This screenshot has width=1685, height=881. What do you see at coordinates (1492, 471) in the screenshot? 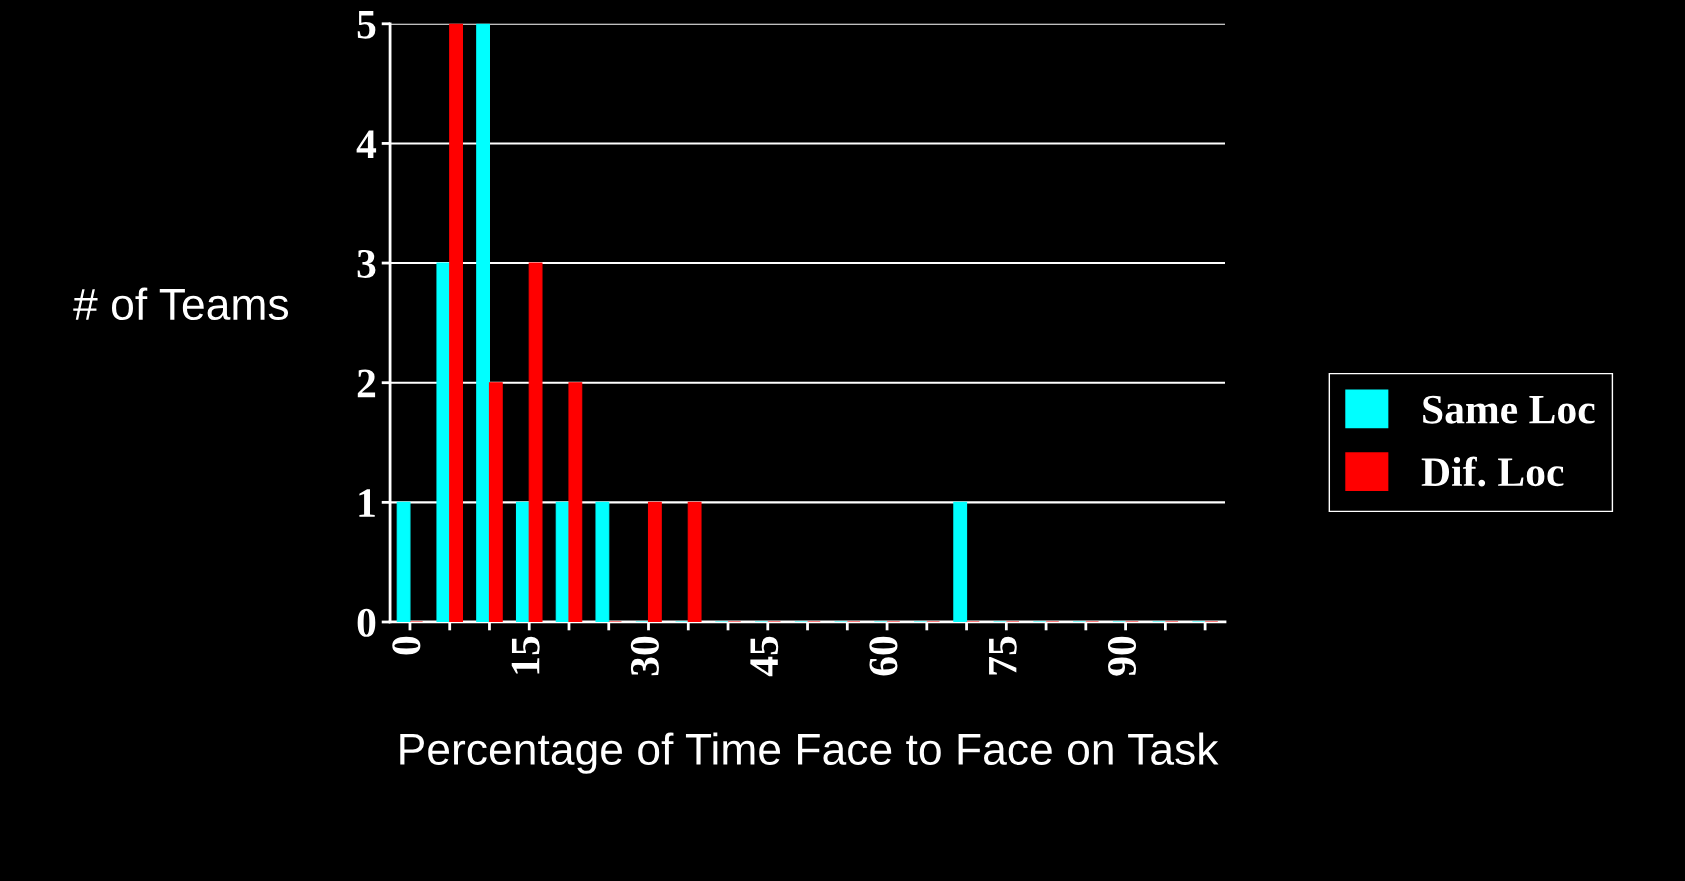
I see `legend-label: Dif. Loc` at bounding box center [1492, 471].